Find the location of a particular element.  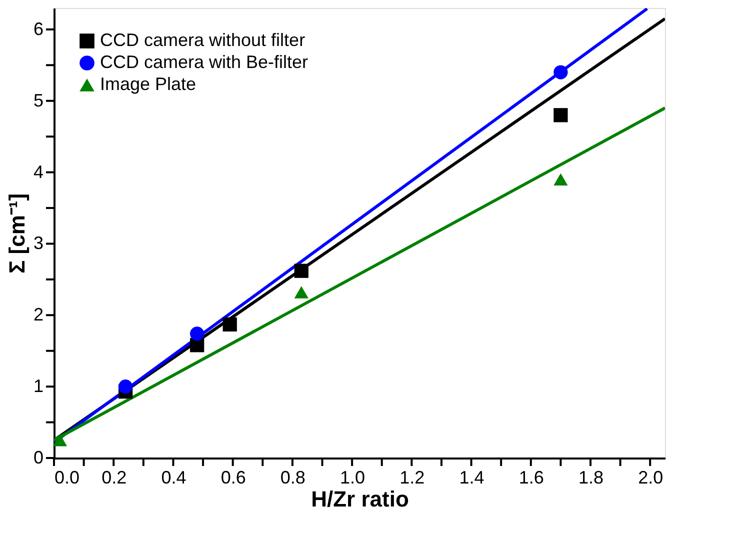

y-tick-label: 3 is located at coordinates (38, 243).